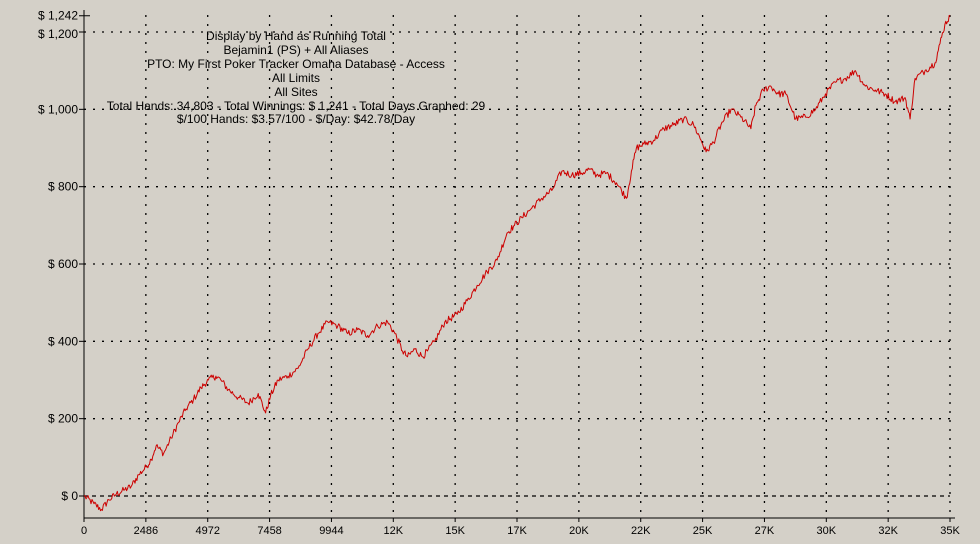  I want to click on y-tick-label-2: $ 400, so click(63, 341).